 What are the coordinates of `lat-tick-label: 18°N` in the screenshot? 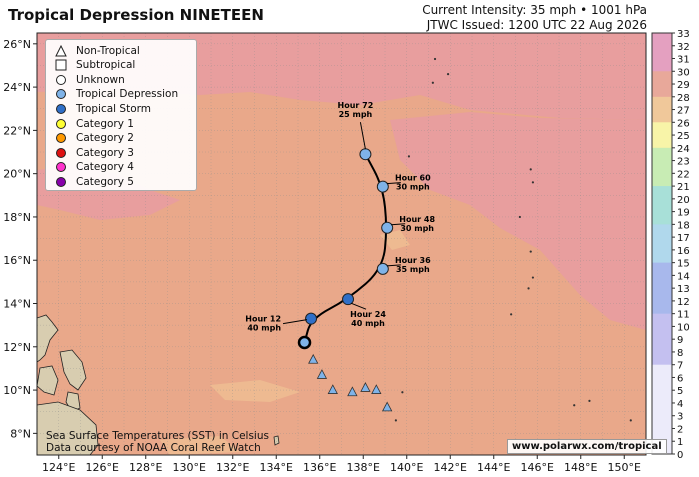 It's located at (17, 217).